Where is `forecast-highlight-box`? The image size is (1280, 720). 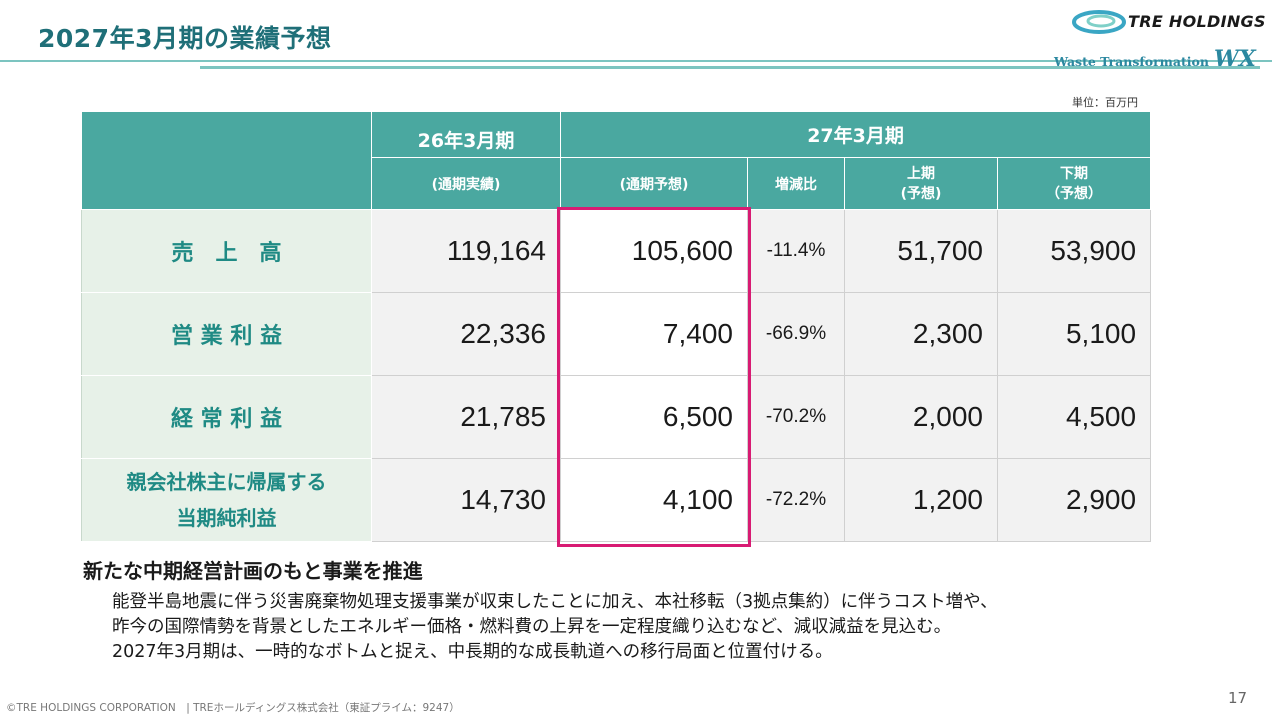
forecast-highlight-box is located at coordinates (654, 377).